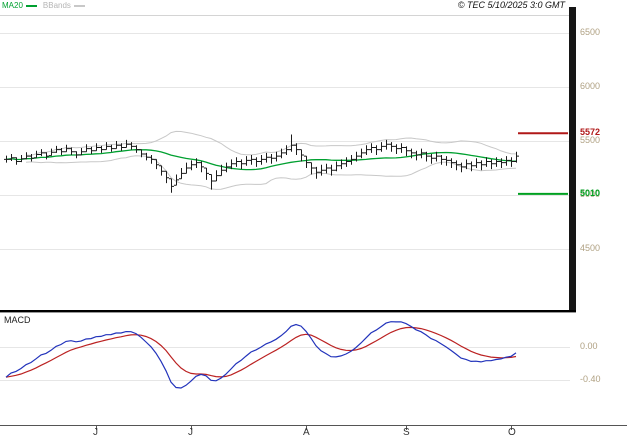 The image size is (627, 440). I want to click on legend: MA20 BBands, so click(43, 5).